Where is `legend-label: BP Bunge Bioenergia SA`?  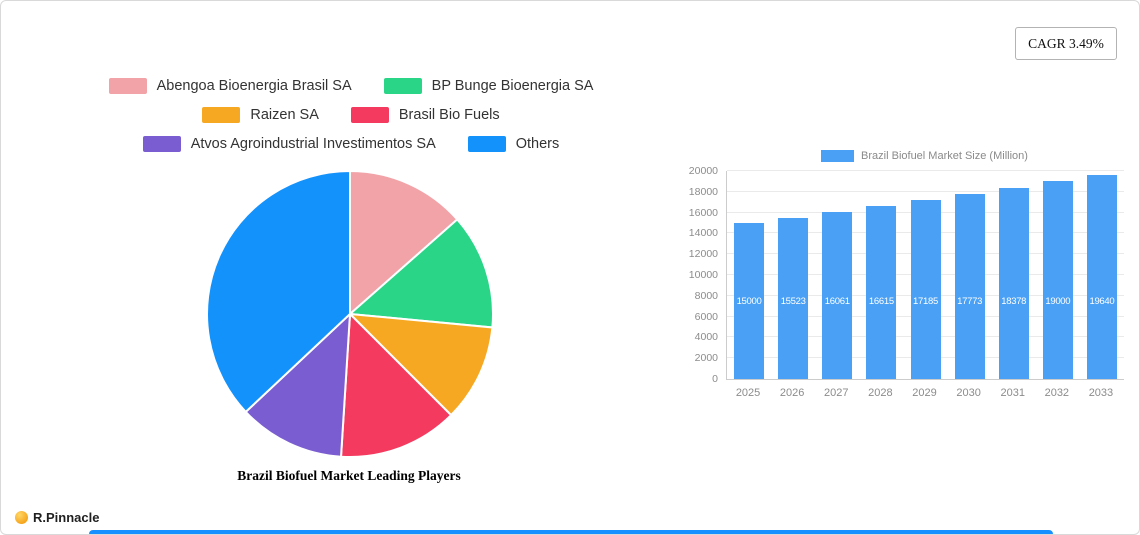
legend-label: BP Bunge Bioenergia SA is located at coordinates (512, 86).